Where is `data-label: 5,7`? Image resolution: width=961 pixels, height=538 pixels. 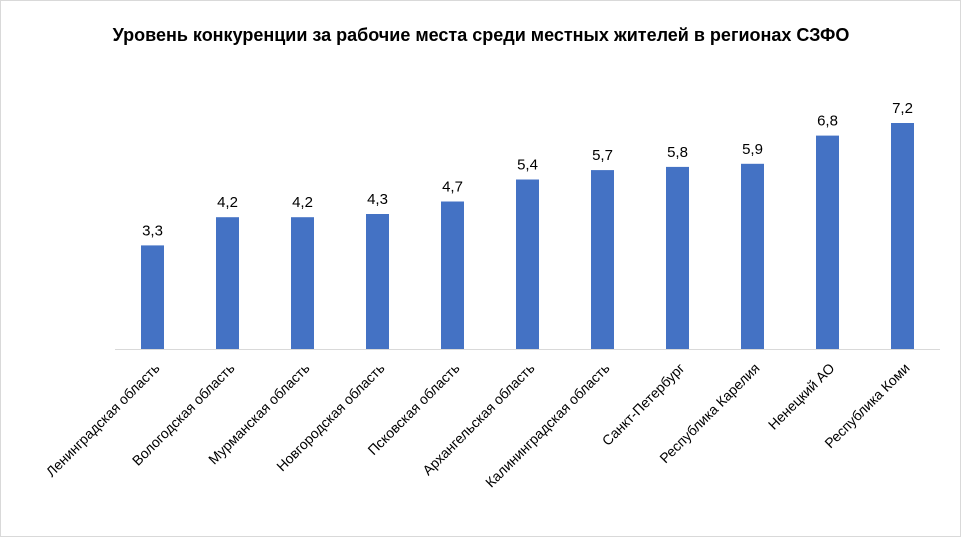
data-label: 5,7 is located at coordinates (602, 155).